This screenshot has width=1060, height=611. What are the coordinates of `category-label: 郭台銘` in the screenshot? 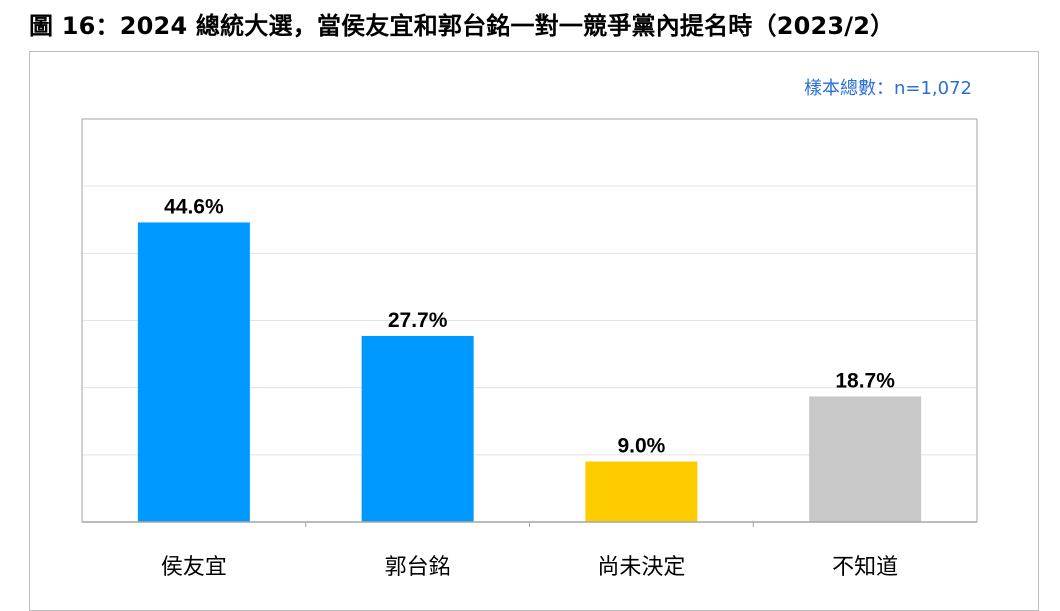 It's located at (418, 567).